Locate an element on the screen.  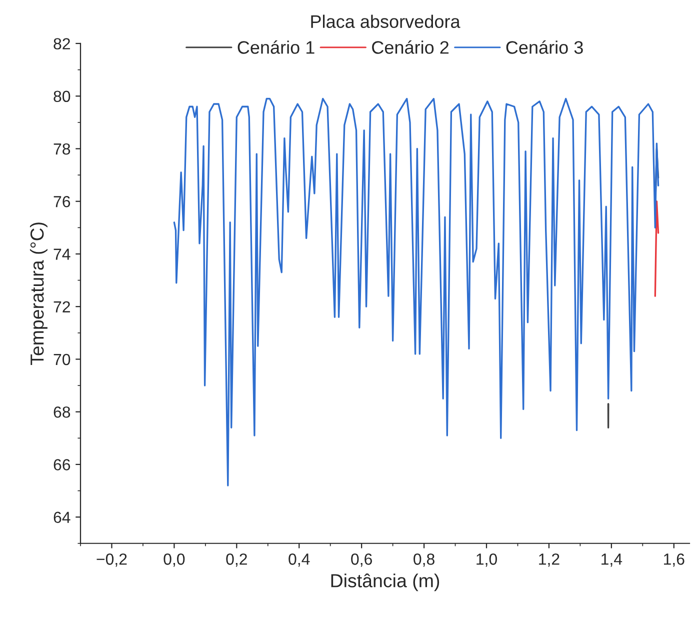
legend-label: Cenário 2 is located at coordinates (410, 47).